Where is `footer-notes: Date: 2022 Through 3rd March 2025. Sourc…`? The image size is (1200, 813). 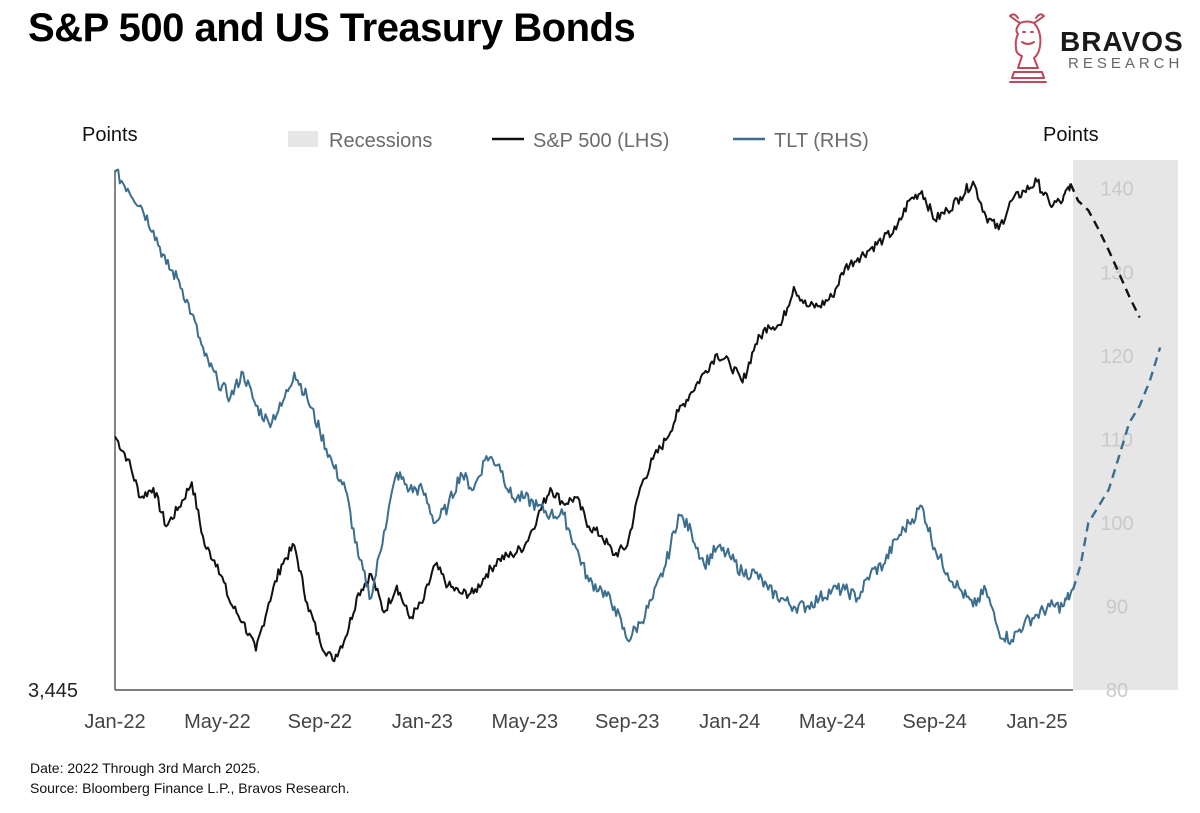
footer-notes: Date: 2022 Through 3rd March 2025. Sourc… is located at coordinates (190, 778).